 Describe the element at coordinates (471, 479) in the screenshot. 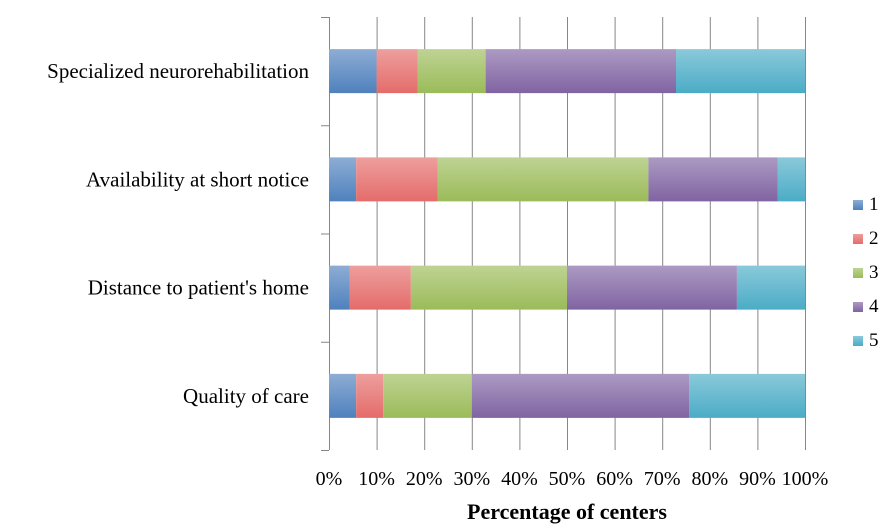

I see `x-tick-label: 30%` at that location.